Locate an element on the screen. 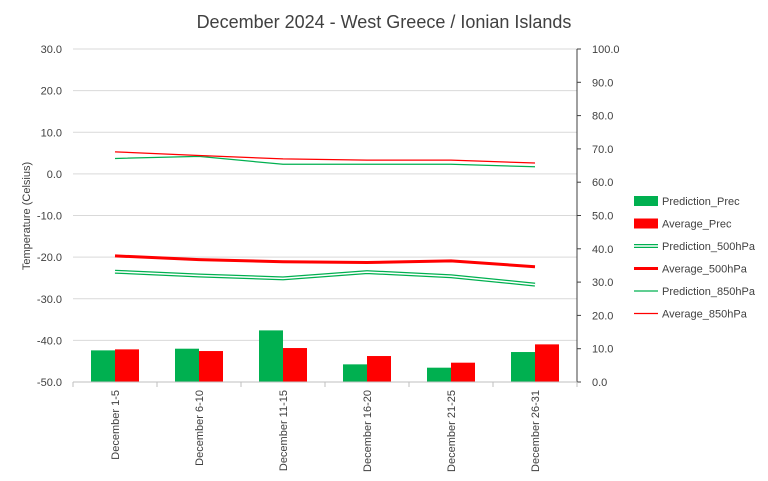 Image resolution: width=768 pixels, height=481 pixels. y-axis-right-tick-label: 70.0 is located at coordinates (602, 150).